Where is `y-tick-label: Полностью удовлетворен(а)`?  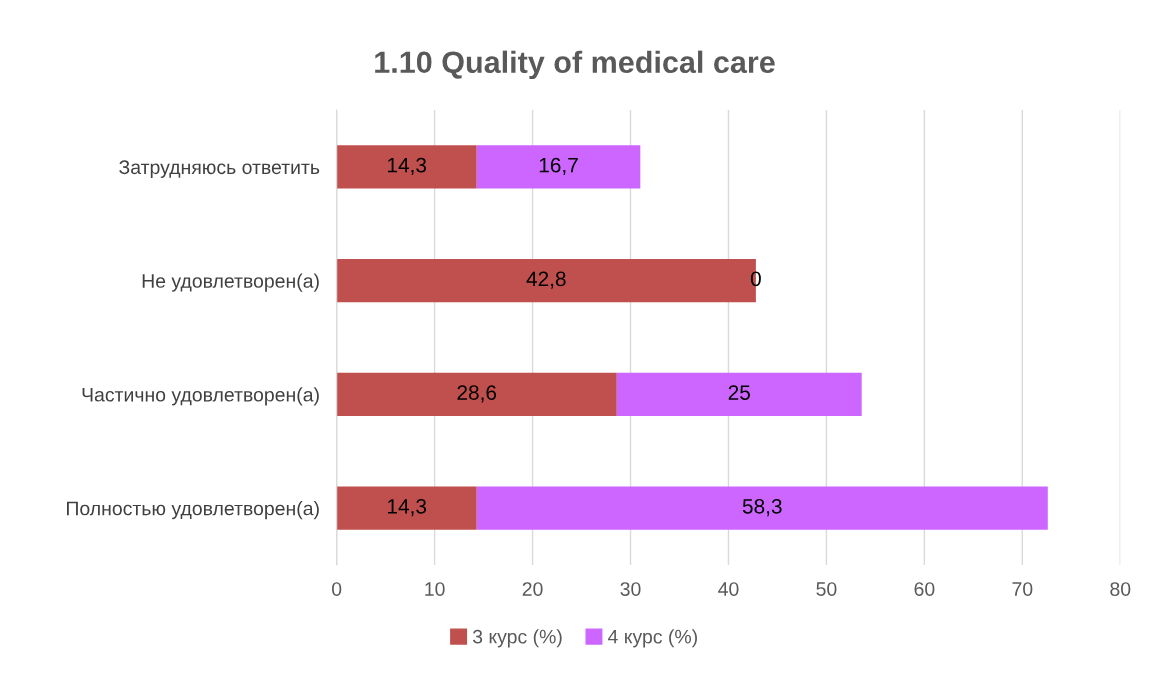
y-tick-label: Полностью удовлетворен(а) is located at coordinates (193, 510).